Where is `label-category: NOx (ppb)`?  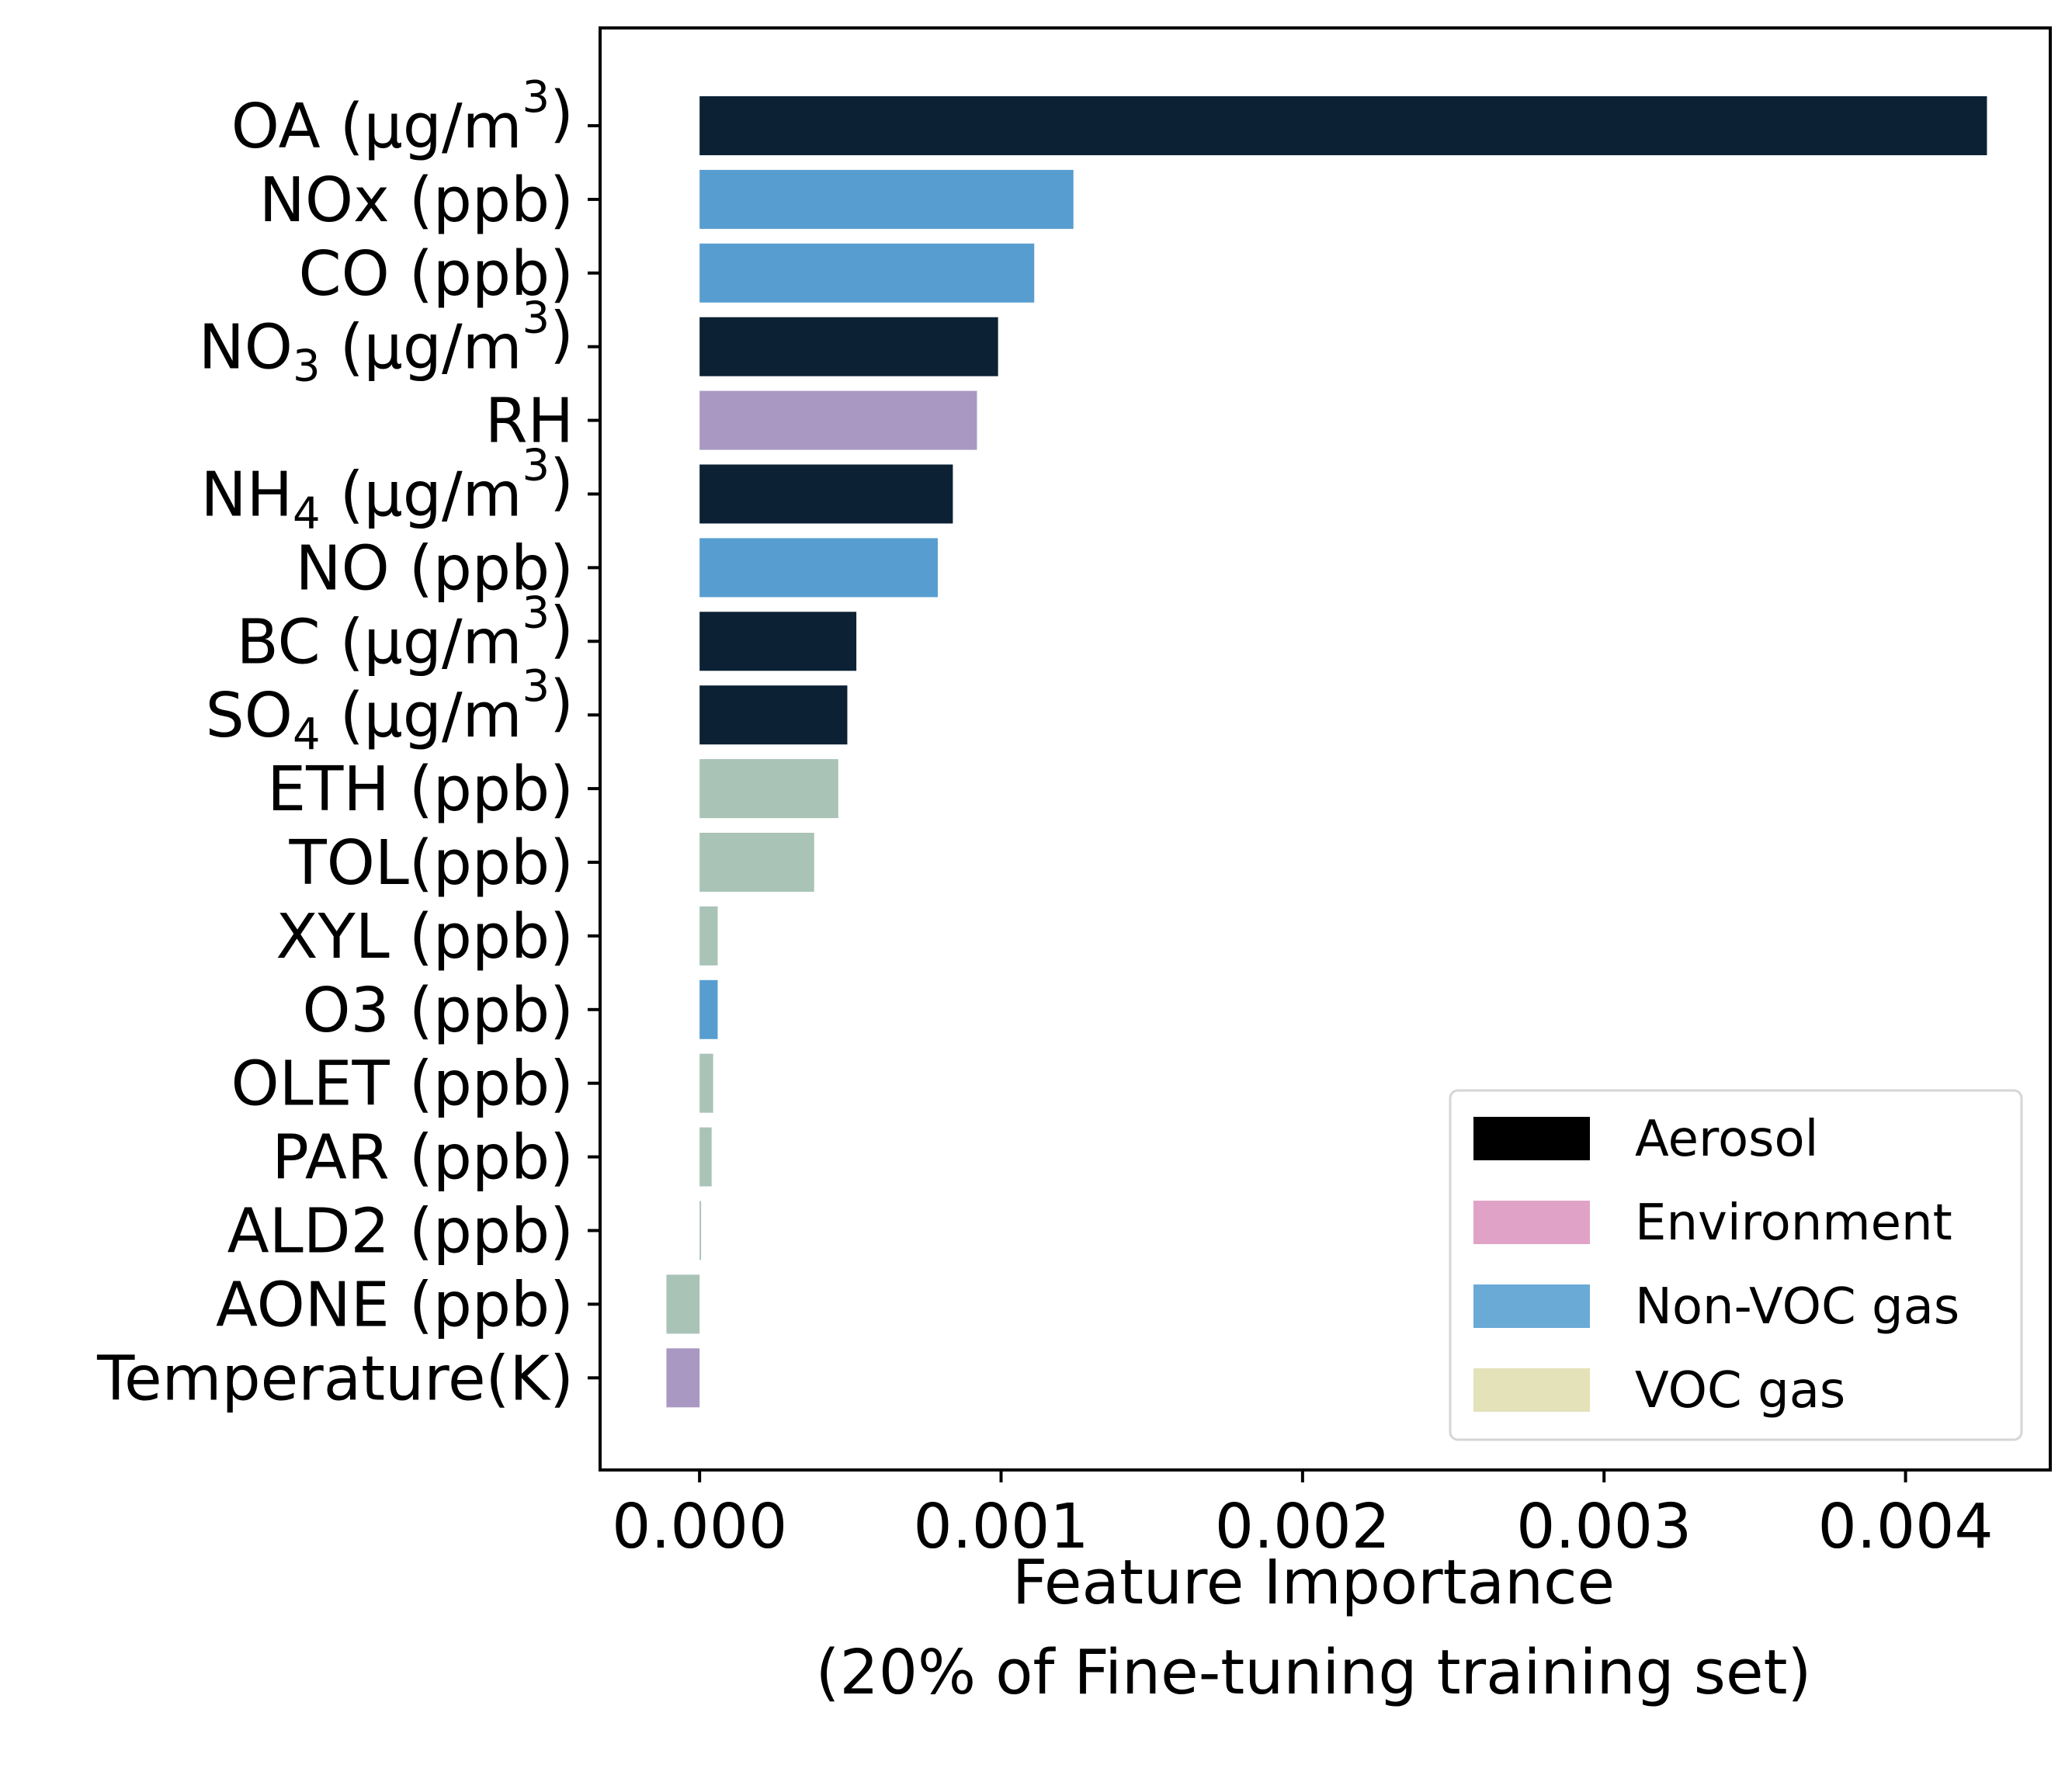 label-category: NOx (ppb) is located at coordinates (417, 200).